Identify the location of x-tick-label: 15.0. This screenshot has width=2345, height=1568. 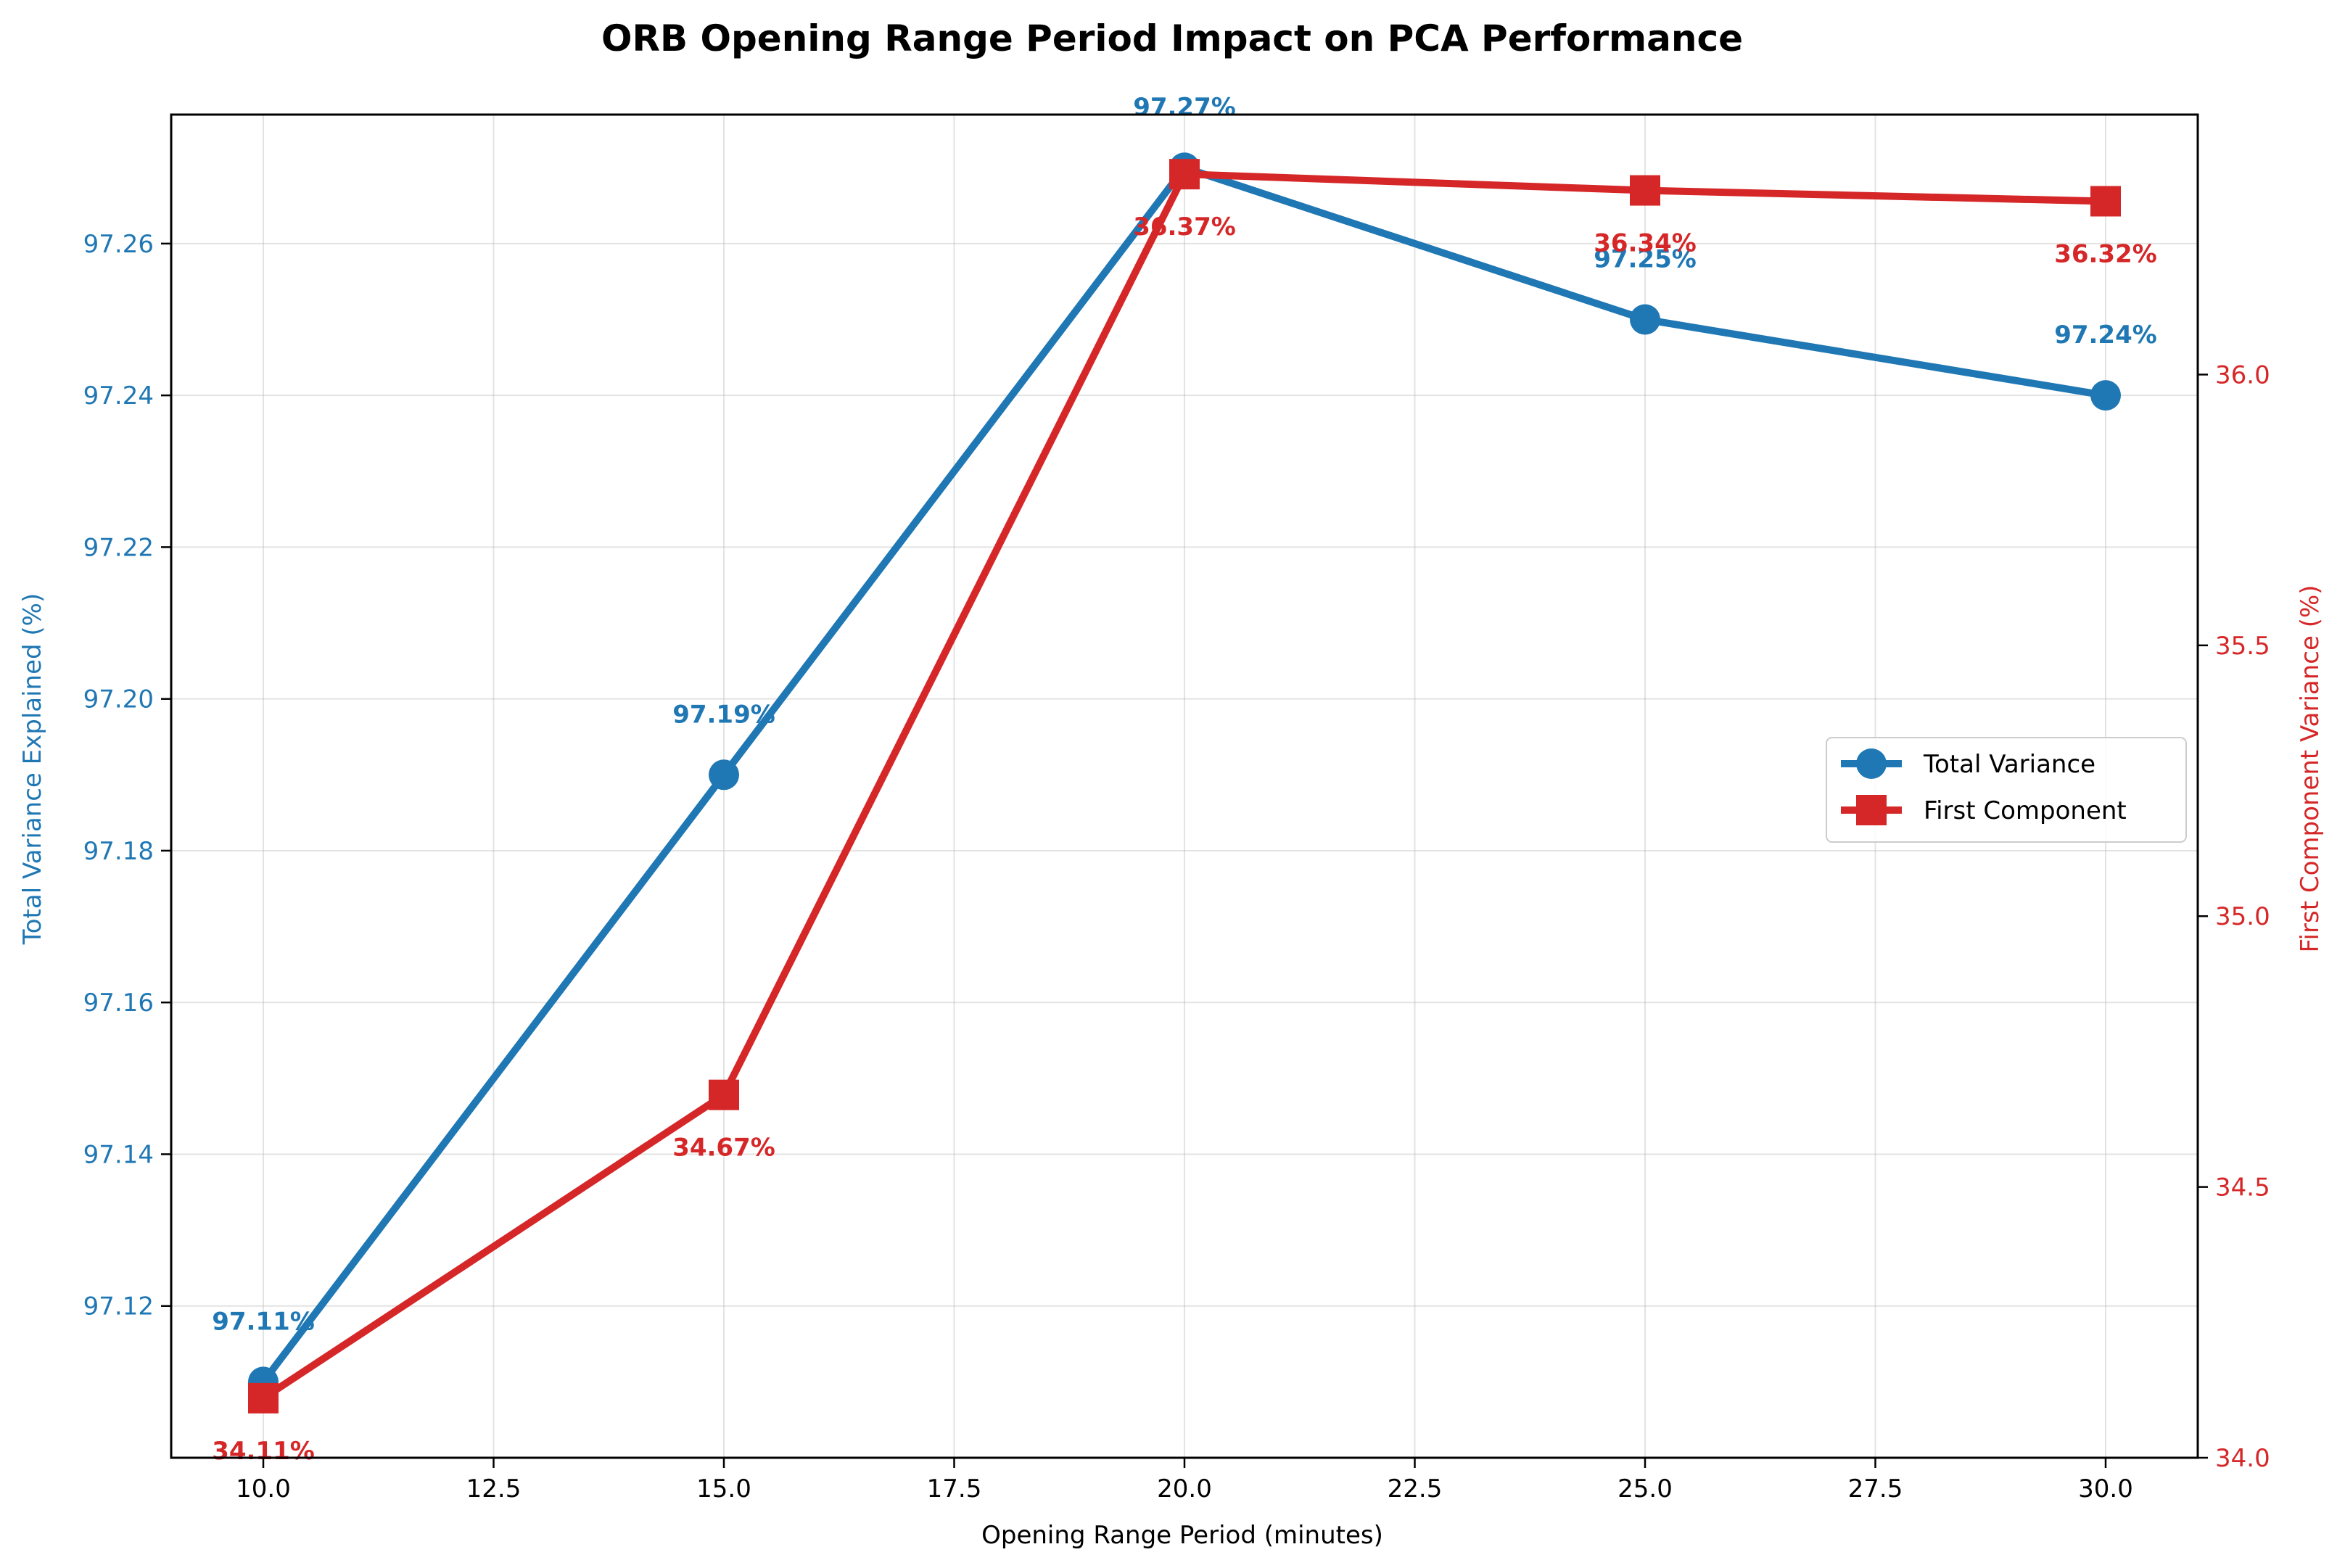
(724, 1488).